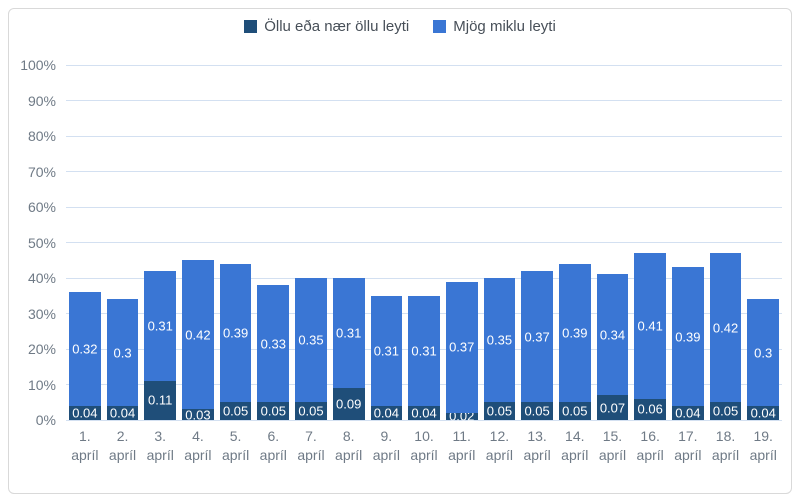  What do you see at coordinates (122, 353) in the screenshot?
I see `bar-value-label: 0.3` at bounding box center [122, 353].